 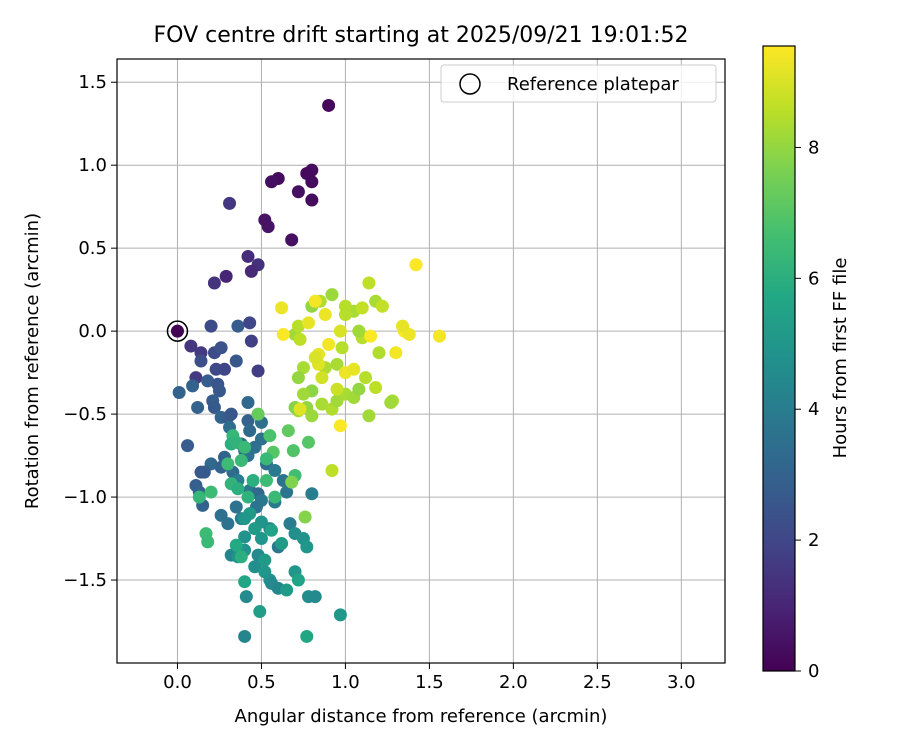 I want to click on x-tick-label: 1.0, so click(x=345, y=682).